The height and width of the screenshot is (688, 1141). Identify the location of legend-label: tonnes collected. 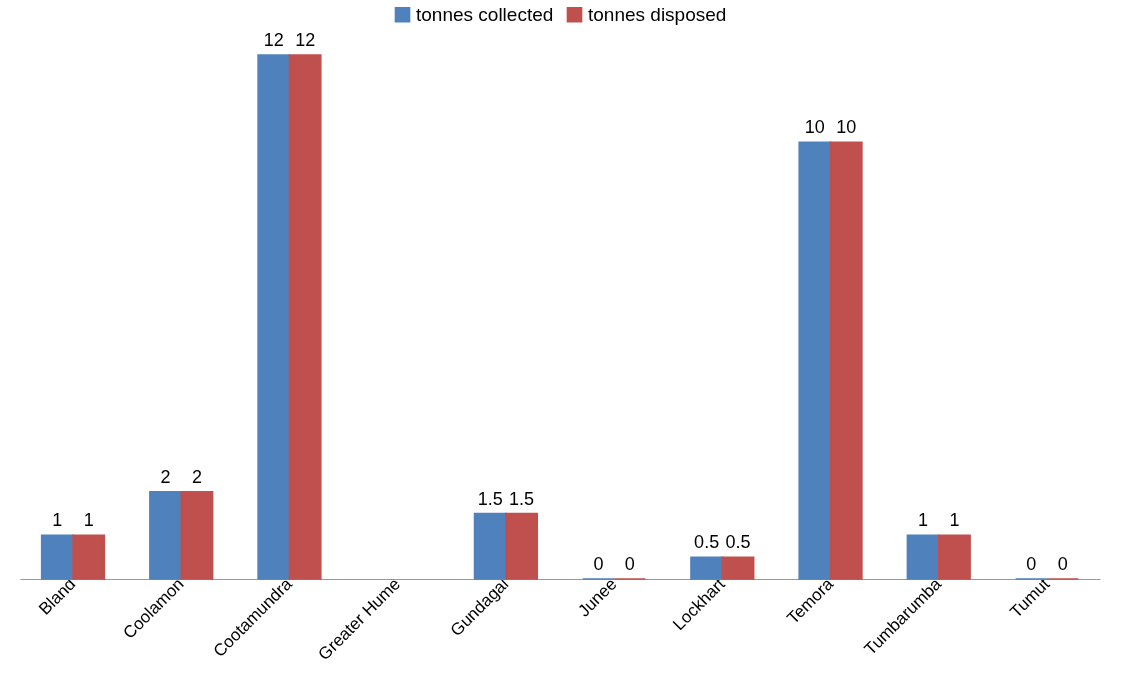
(485, 14).